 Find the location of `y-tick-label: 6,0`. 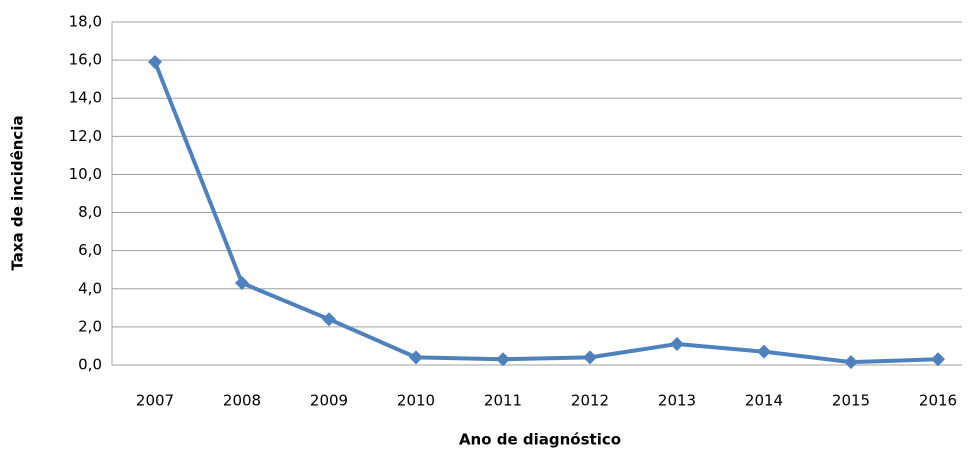

y-tick-label: 6,0 is located at coordinates (90, 250).